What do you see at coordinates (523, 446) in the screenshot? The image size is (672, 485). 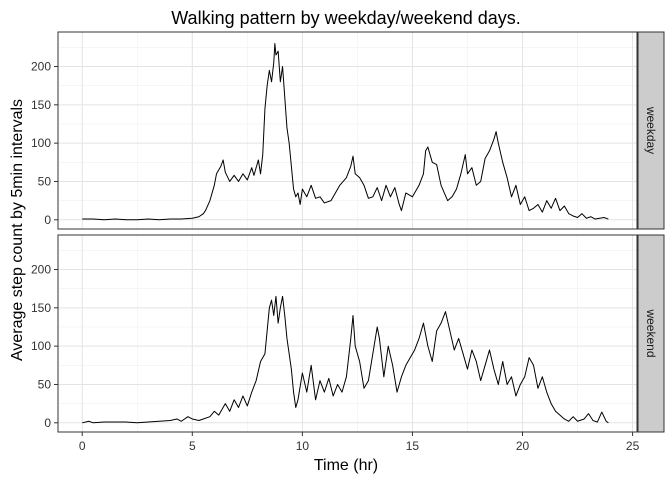 I see `x-tick-label: 20` at bounding box center [523, 446].